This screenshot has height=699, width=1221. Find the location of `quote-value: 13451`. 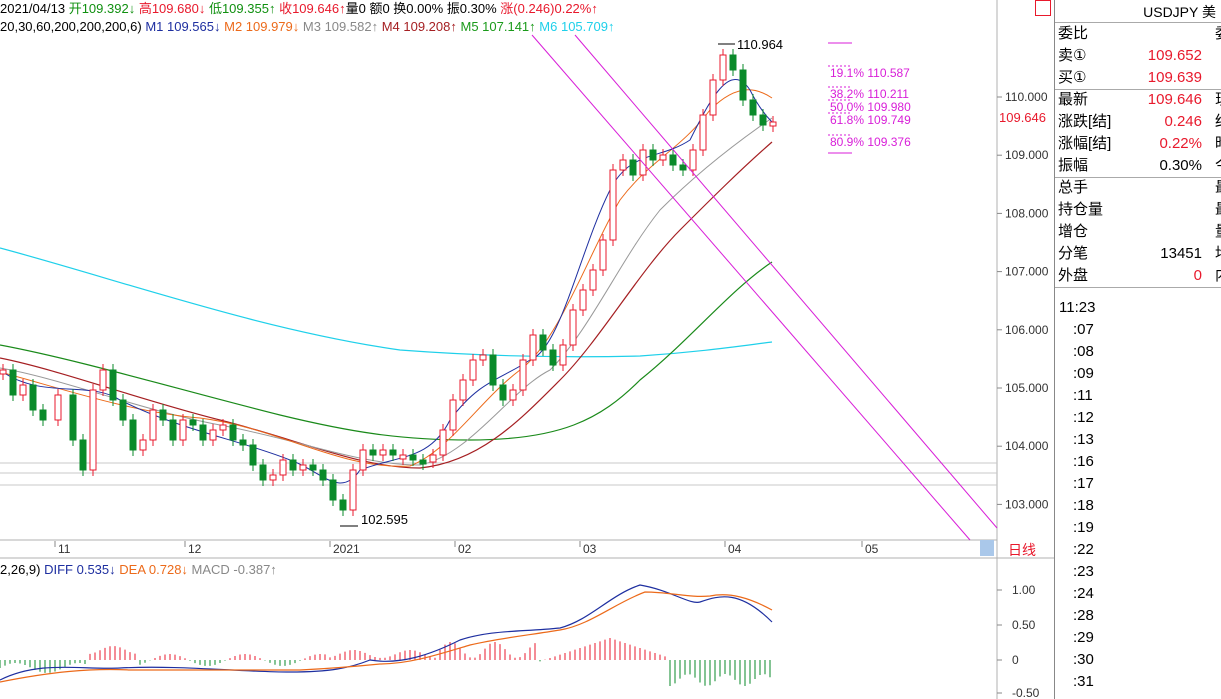

quote-value: 13451 is located at coordinates (1181, 253).